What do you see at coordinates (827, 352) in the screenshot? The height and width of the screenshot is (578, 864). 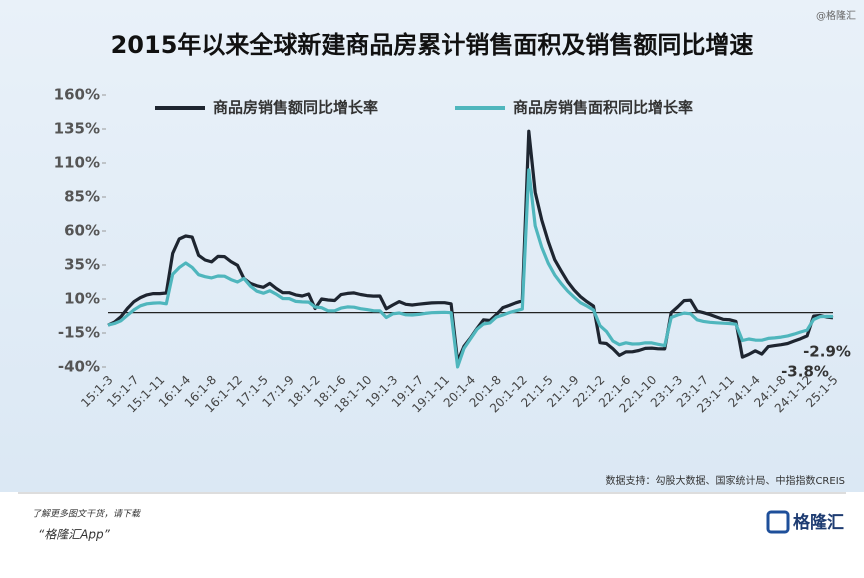 I see `annotation: -2.9%` at bounding box center [827, 352].